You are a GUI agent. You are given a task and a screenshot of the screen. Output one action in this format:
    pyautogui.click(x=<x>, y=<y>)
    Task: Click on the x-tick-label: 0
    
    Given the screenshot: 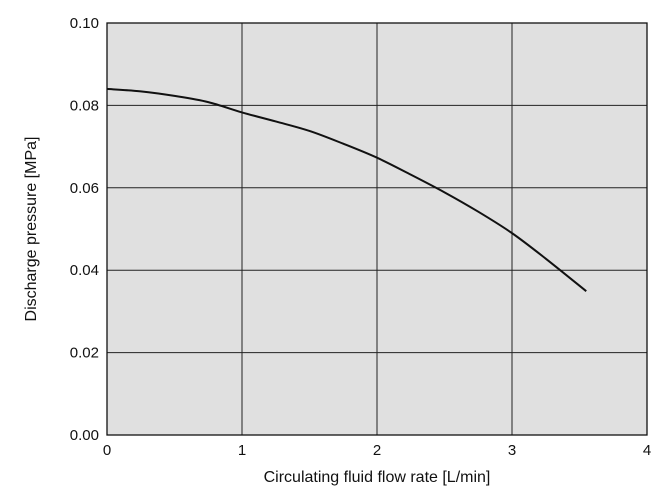 What is the action you would take?
    pyautogui.click(x=107, y=450)
    